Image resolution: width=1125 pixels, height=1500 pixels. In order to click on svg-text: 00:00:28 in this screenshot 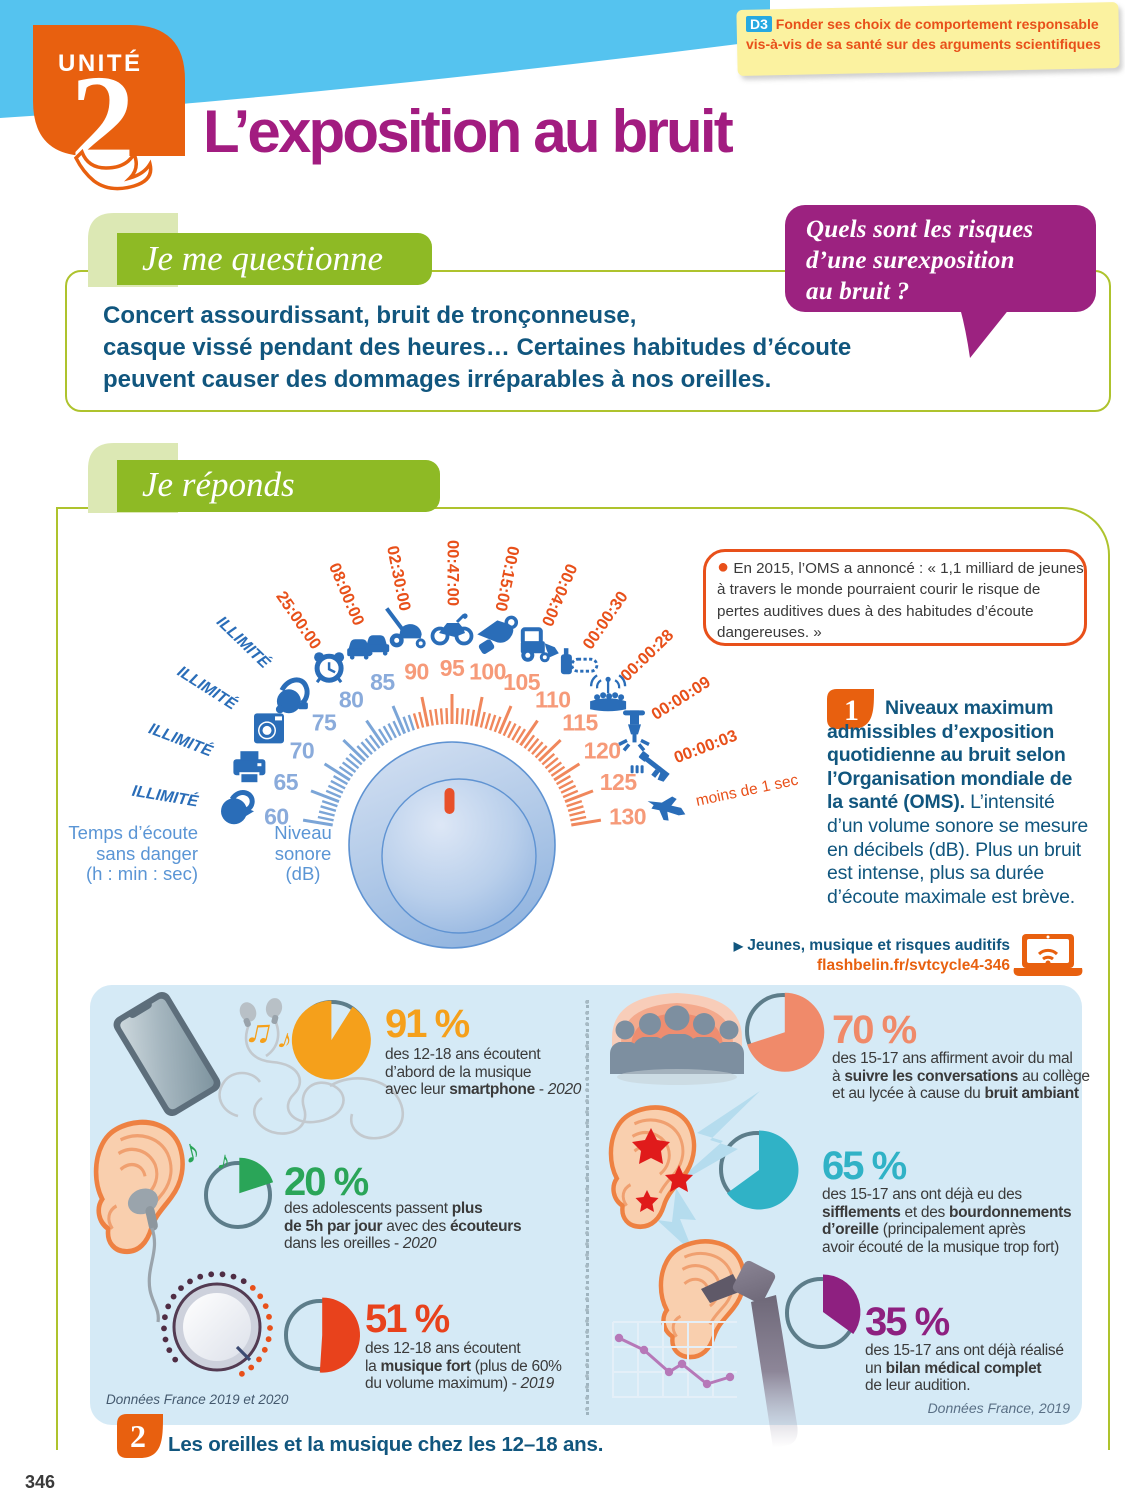, I will do `click(647, 655)`.